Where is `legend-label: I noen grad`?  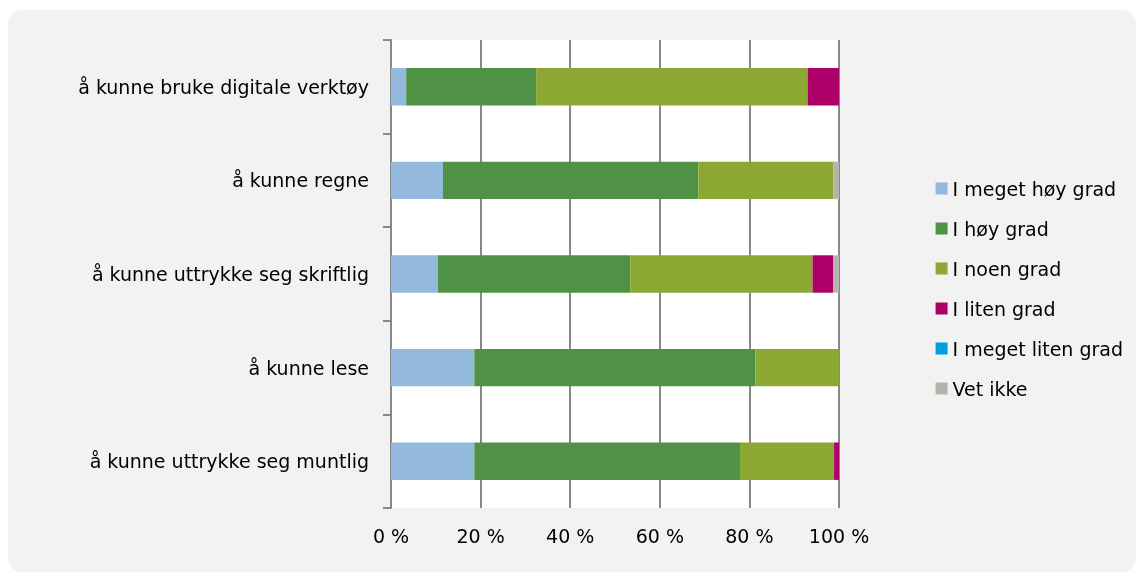
legend-label: I noen grad is located at coordinates (1007, 268).